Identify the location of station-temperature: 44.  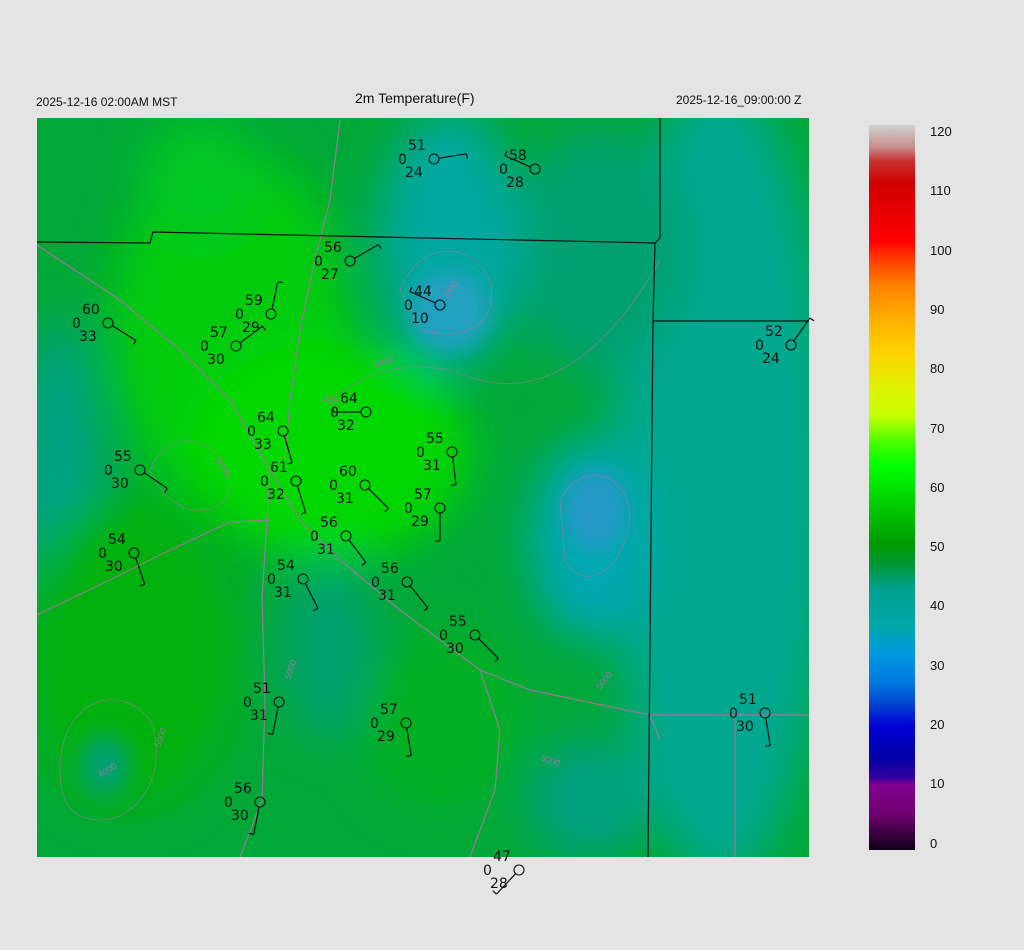
(423, 292).